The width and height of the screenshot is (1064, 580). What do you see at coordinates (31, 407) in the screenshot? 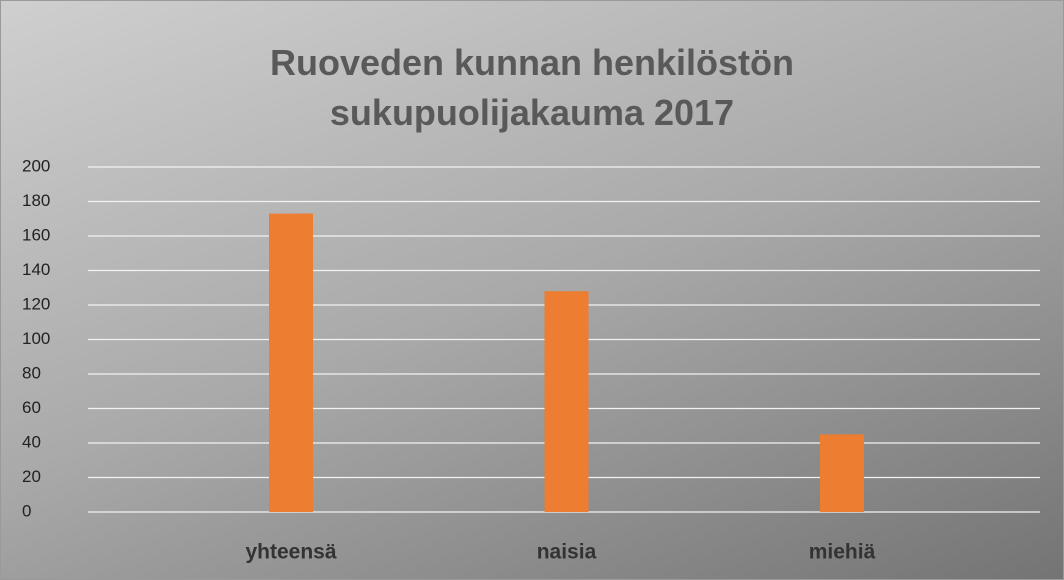
I see `y-tick-label: 60` at bounding box center [31, 407].